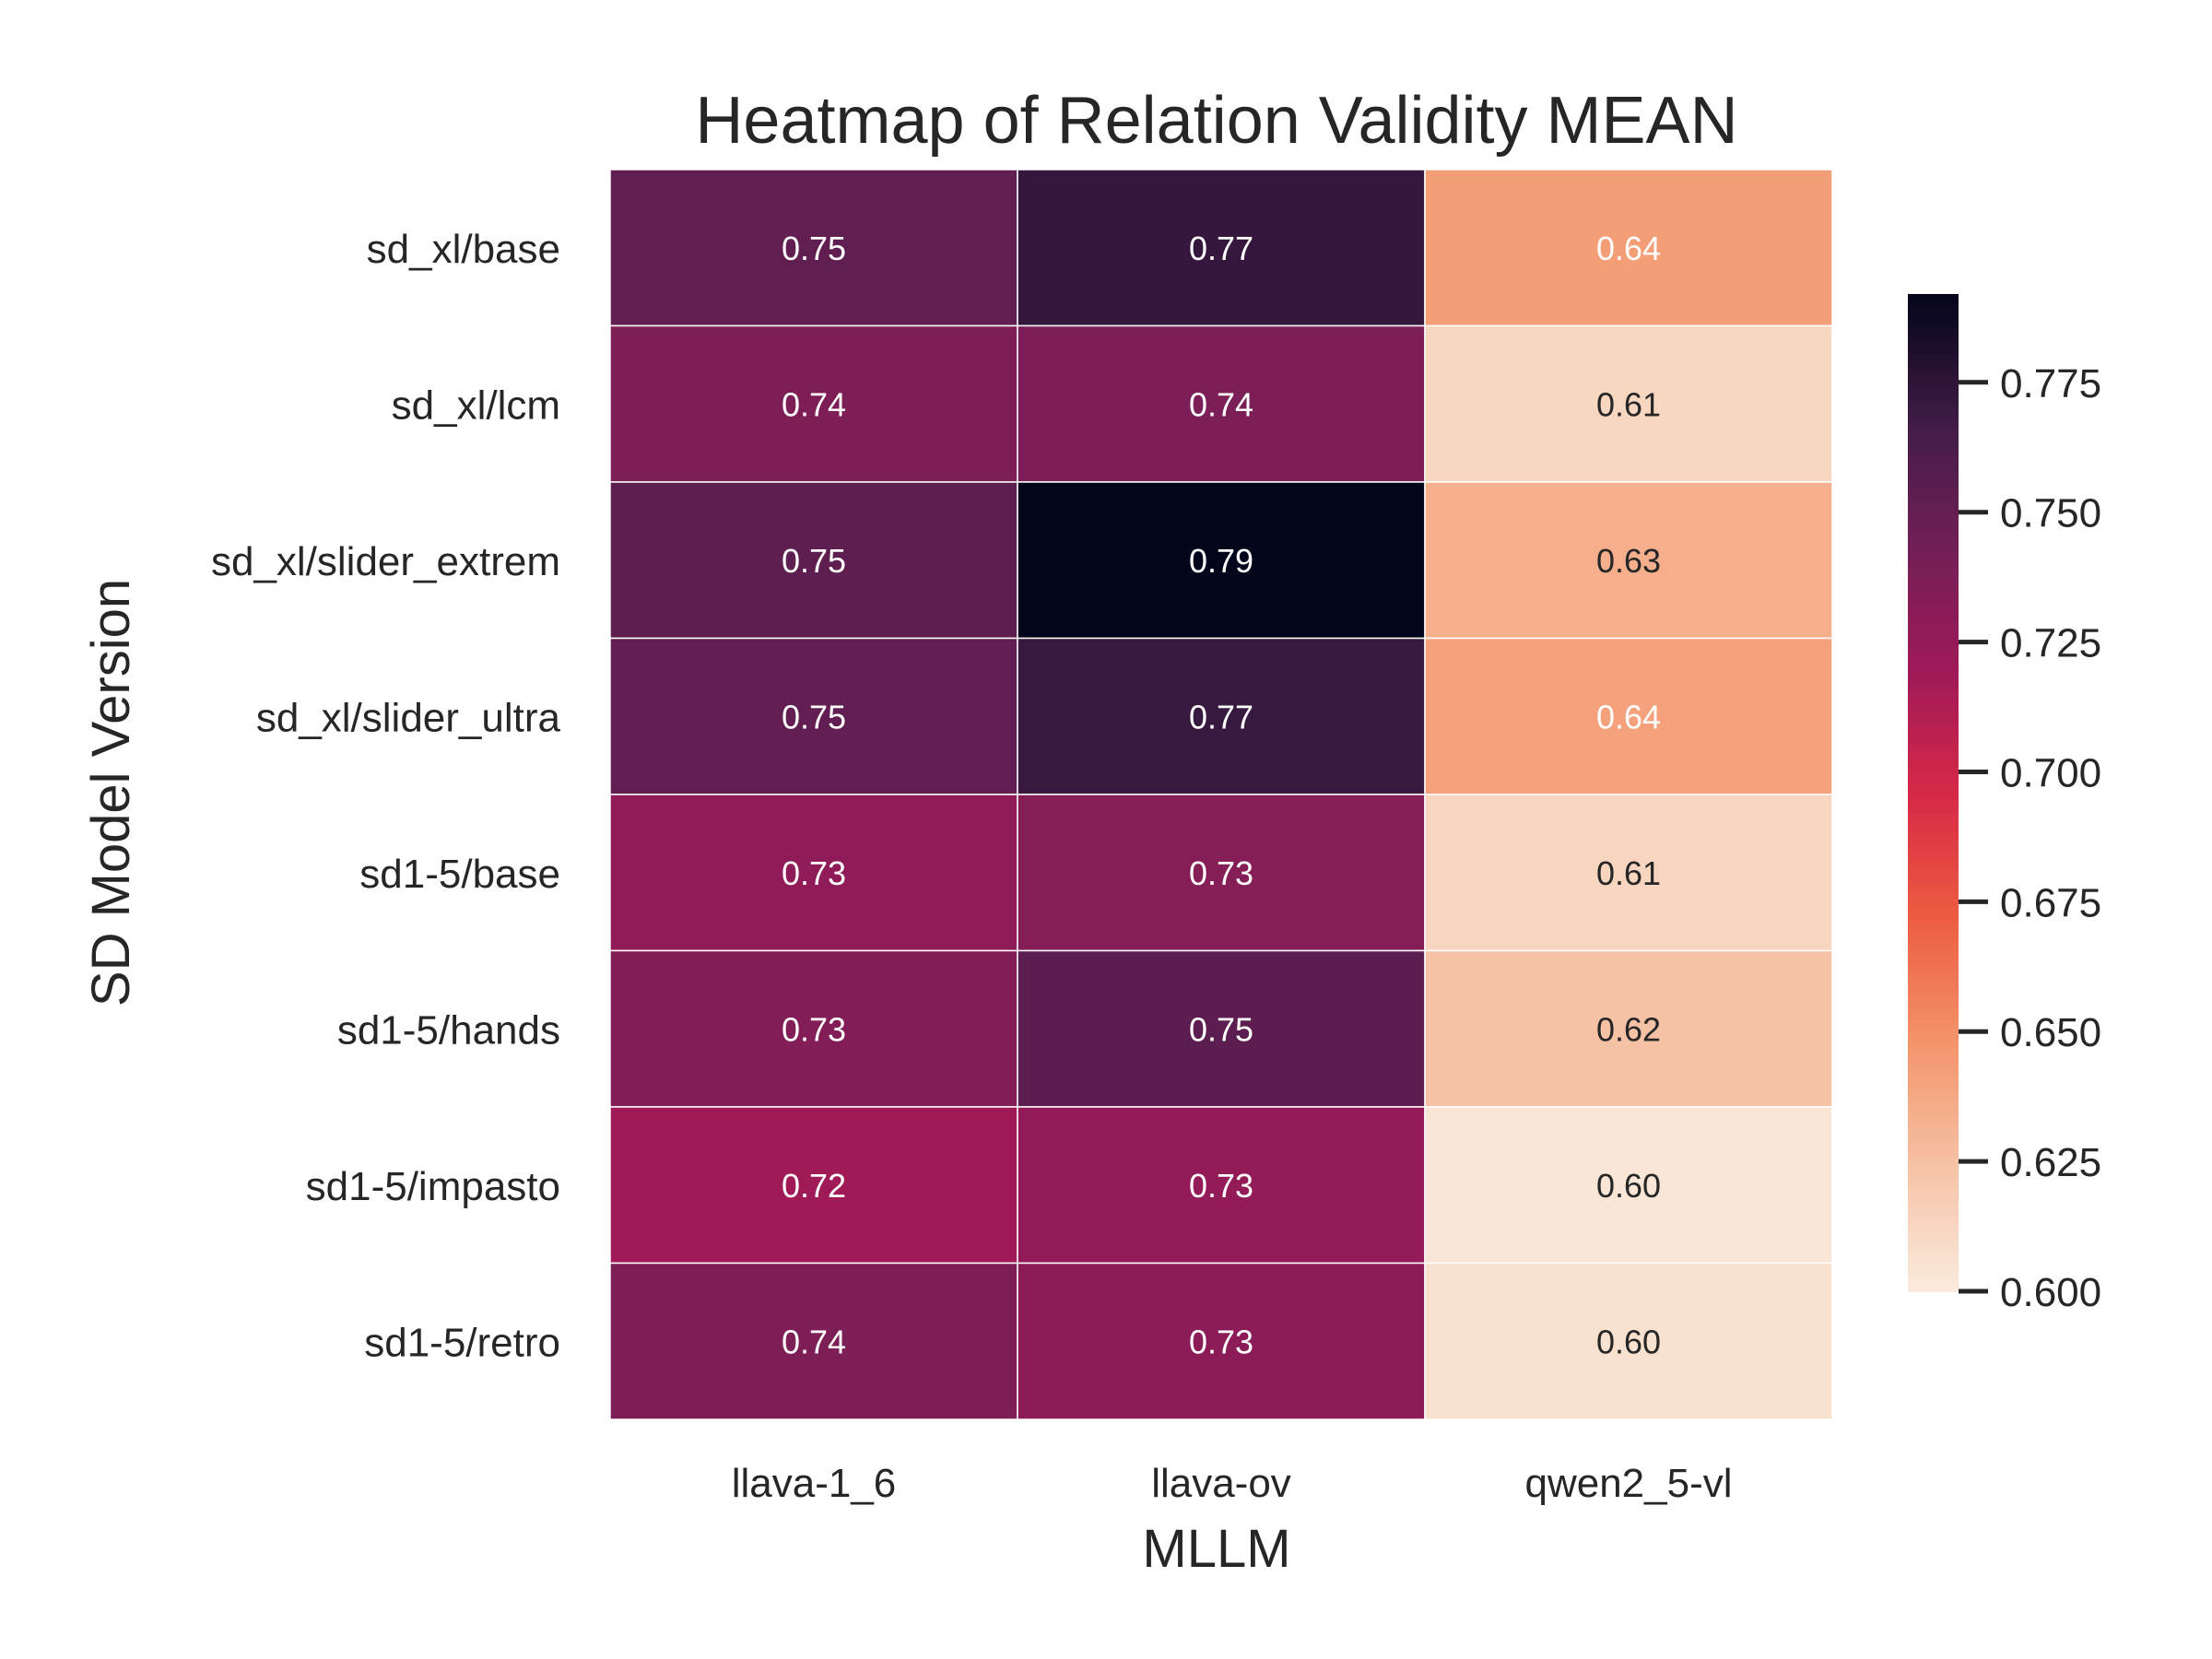  I want to click on x-tick-label: qwen2_5-vl, so click(1628, 1483).